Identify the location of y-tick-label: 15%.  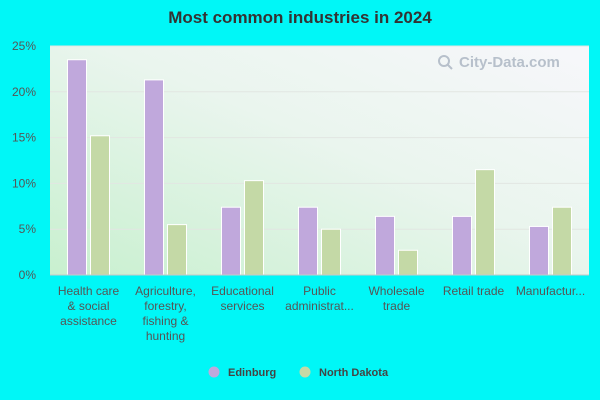
(24, 138).